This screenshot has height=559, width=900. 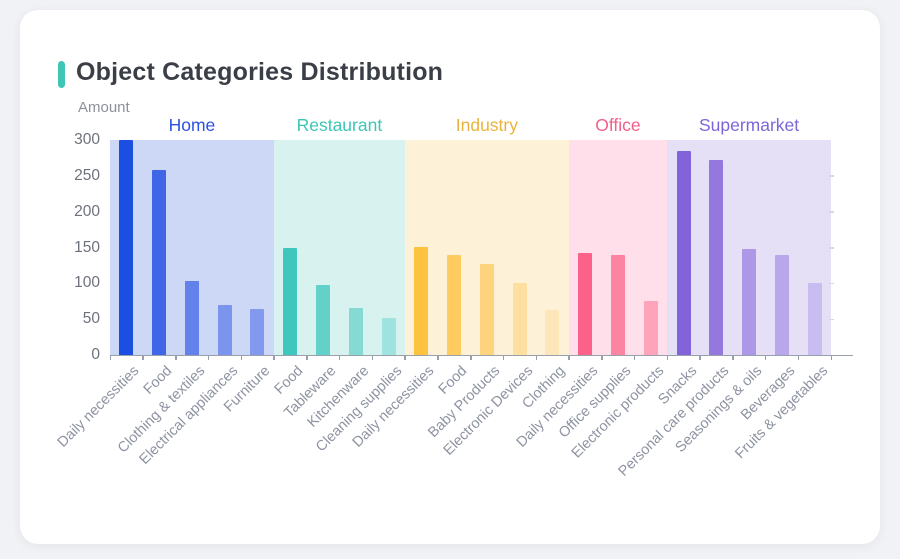 I want to click on group-label-home: Home, so click(x=192, y=125).